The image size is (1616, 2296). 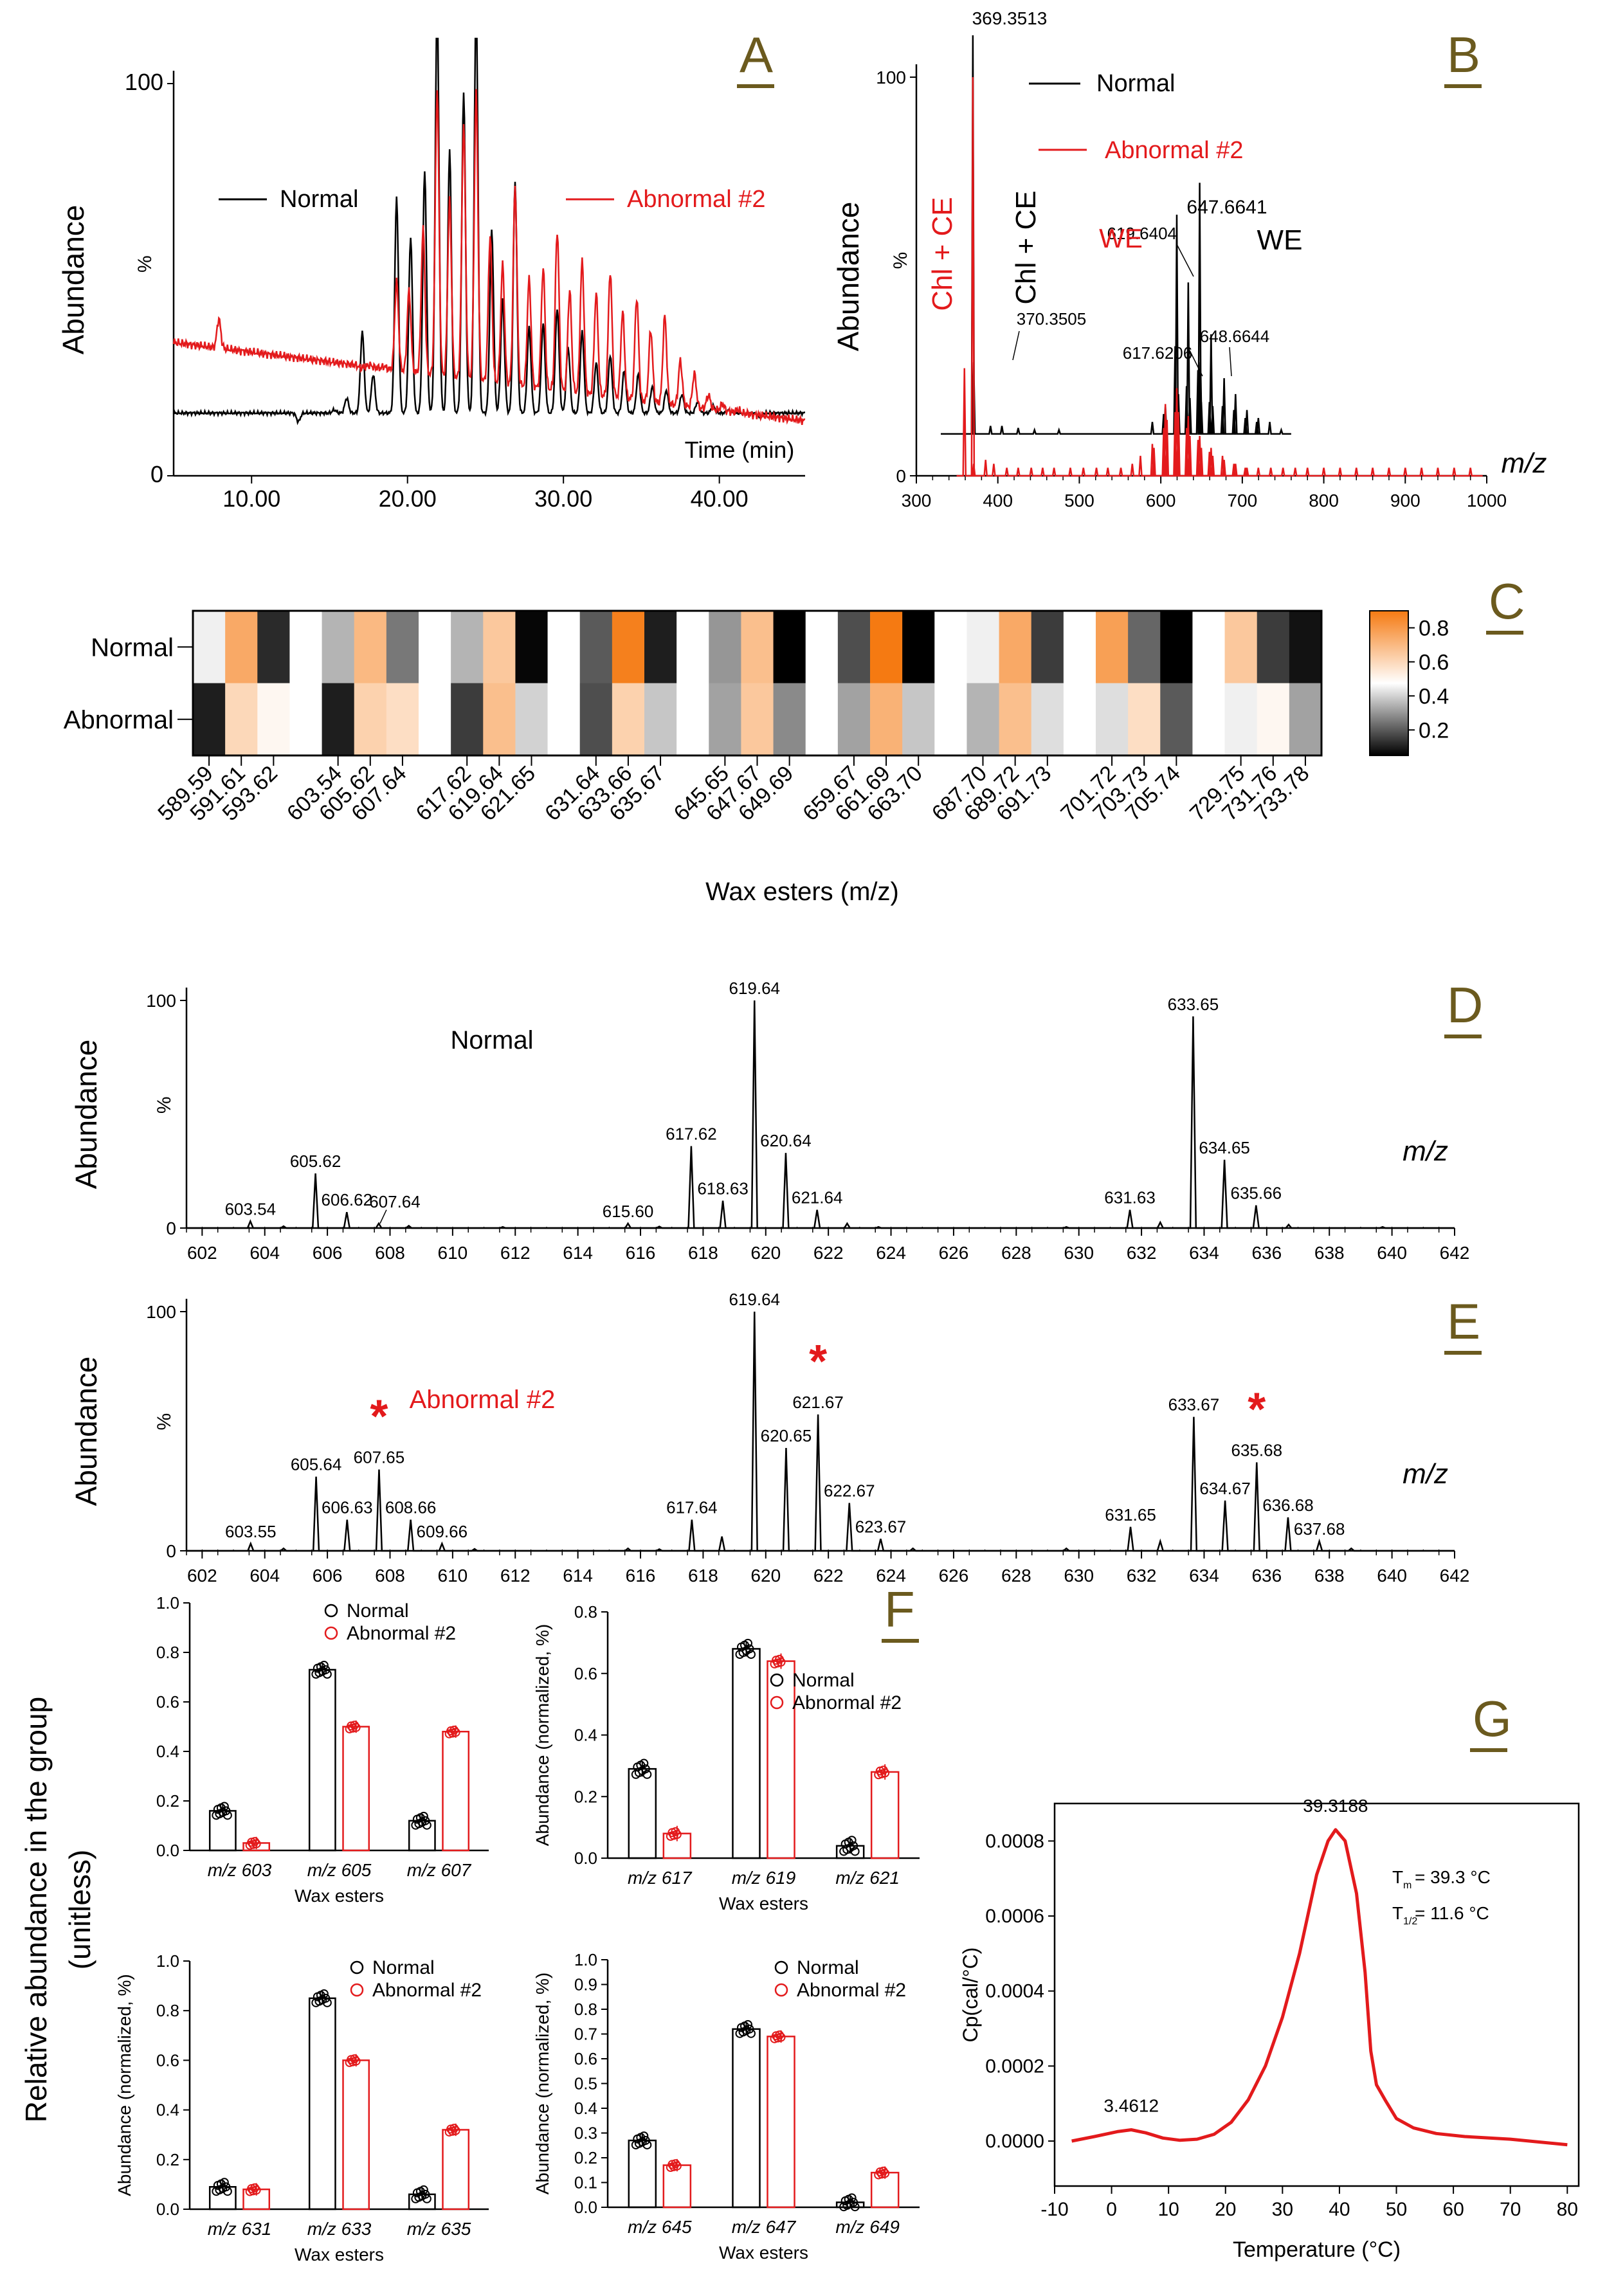 What do you see at coordinates (1016, 1576) in the screenshot?
I see `E-xtick-label: 628` at bounding box center [1016, 1576].